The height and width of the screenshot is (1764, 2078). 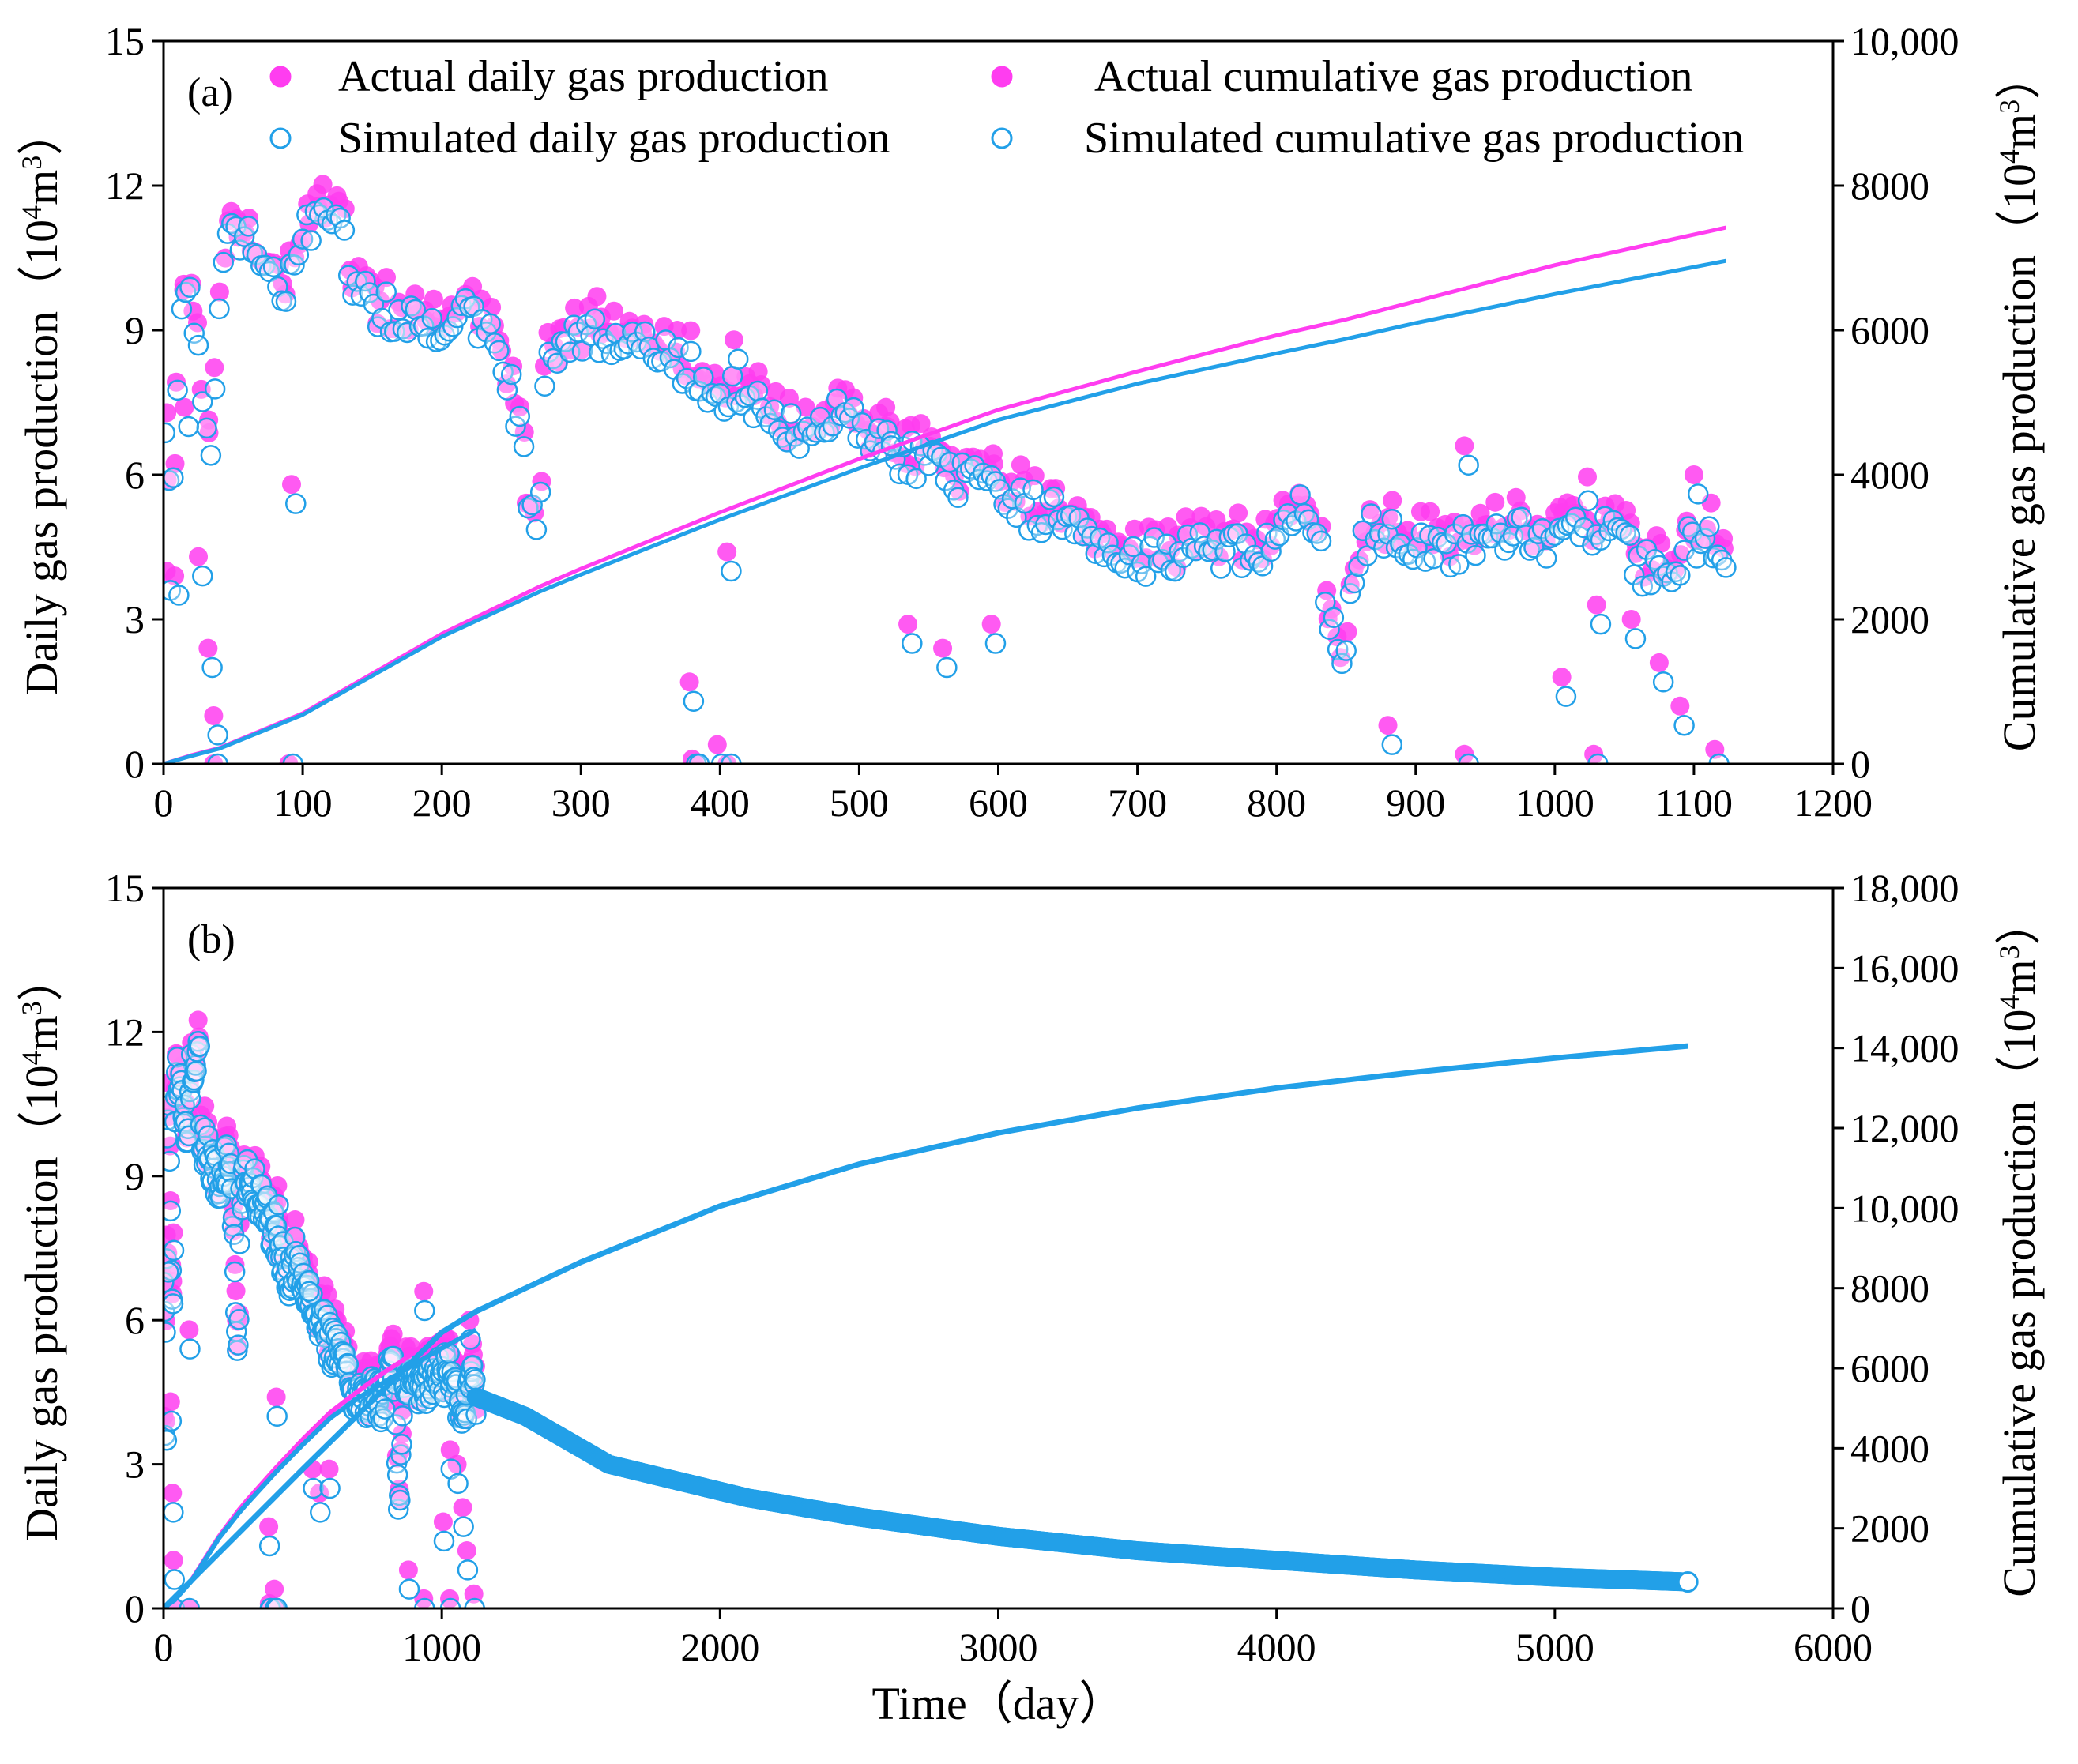 I want to click on x-tick-label: 300, so click(x=581, y=802).